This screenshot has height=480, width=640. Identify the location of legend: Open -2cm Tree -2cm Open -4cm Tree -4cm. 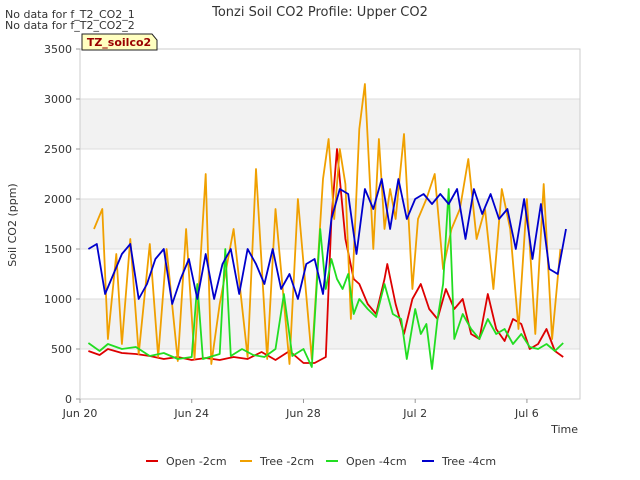
(321, 461).